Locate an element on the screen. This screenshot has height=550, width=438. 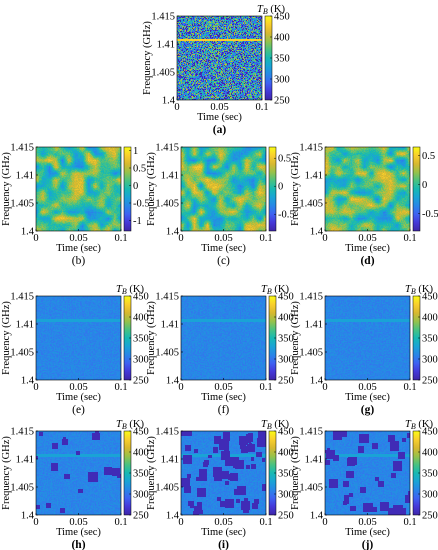
panel-label: (i) is located at coordinates (223, 544).